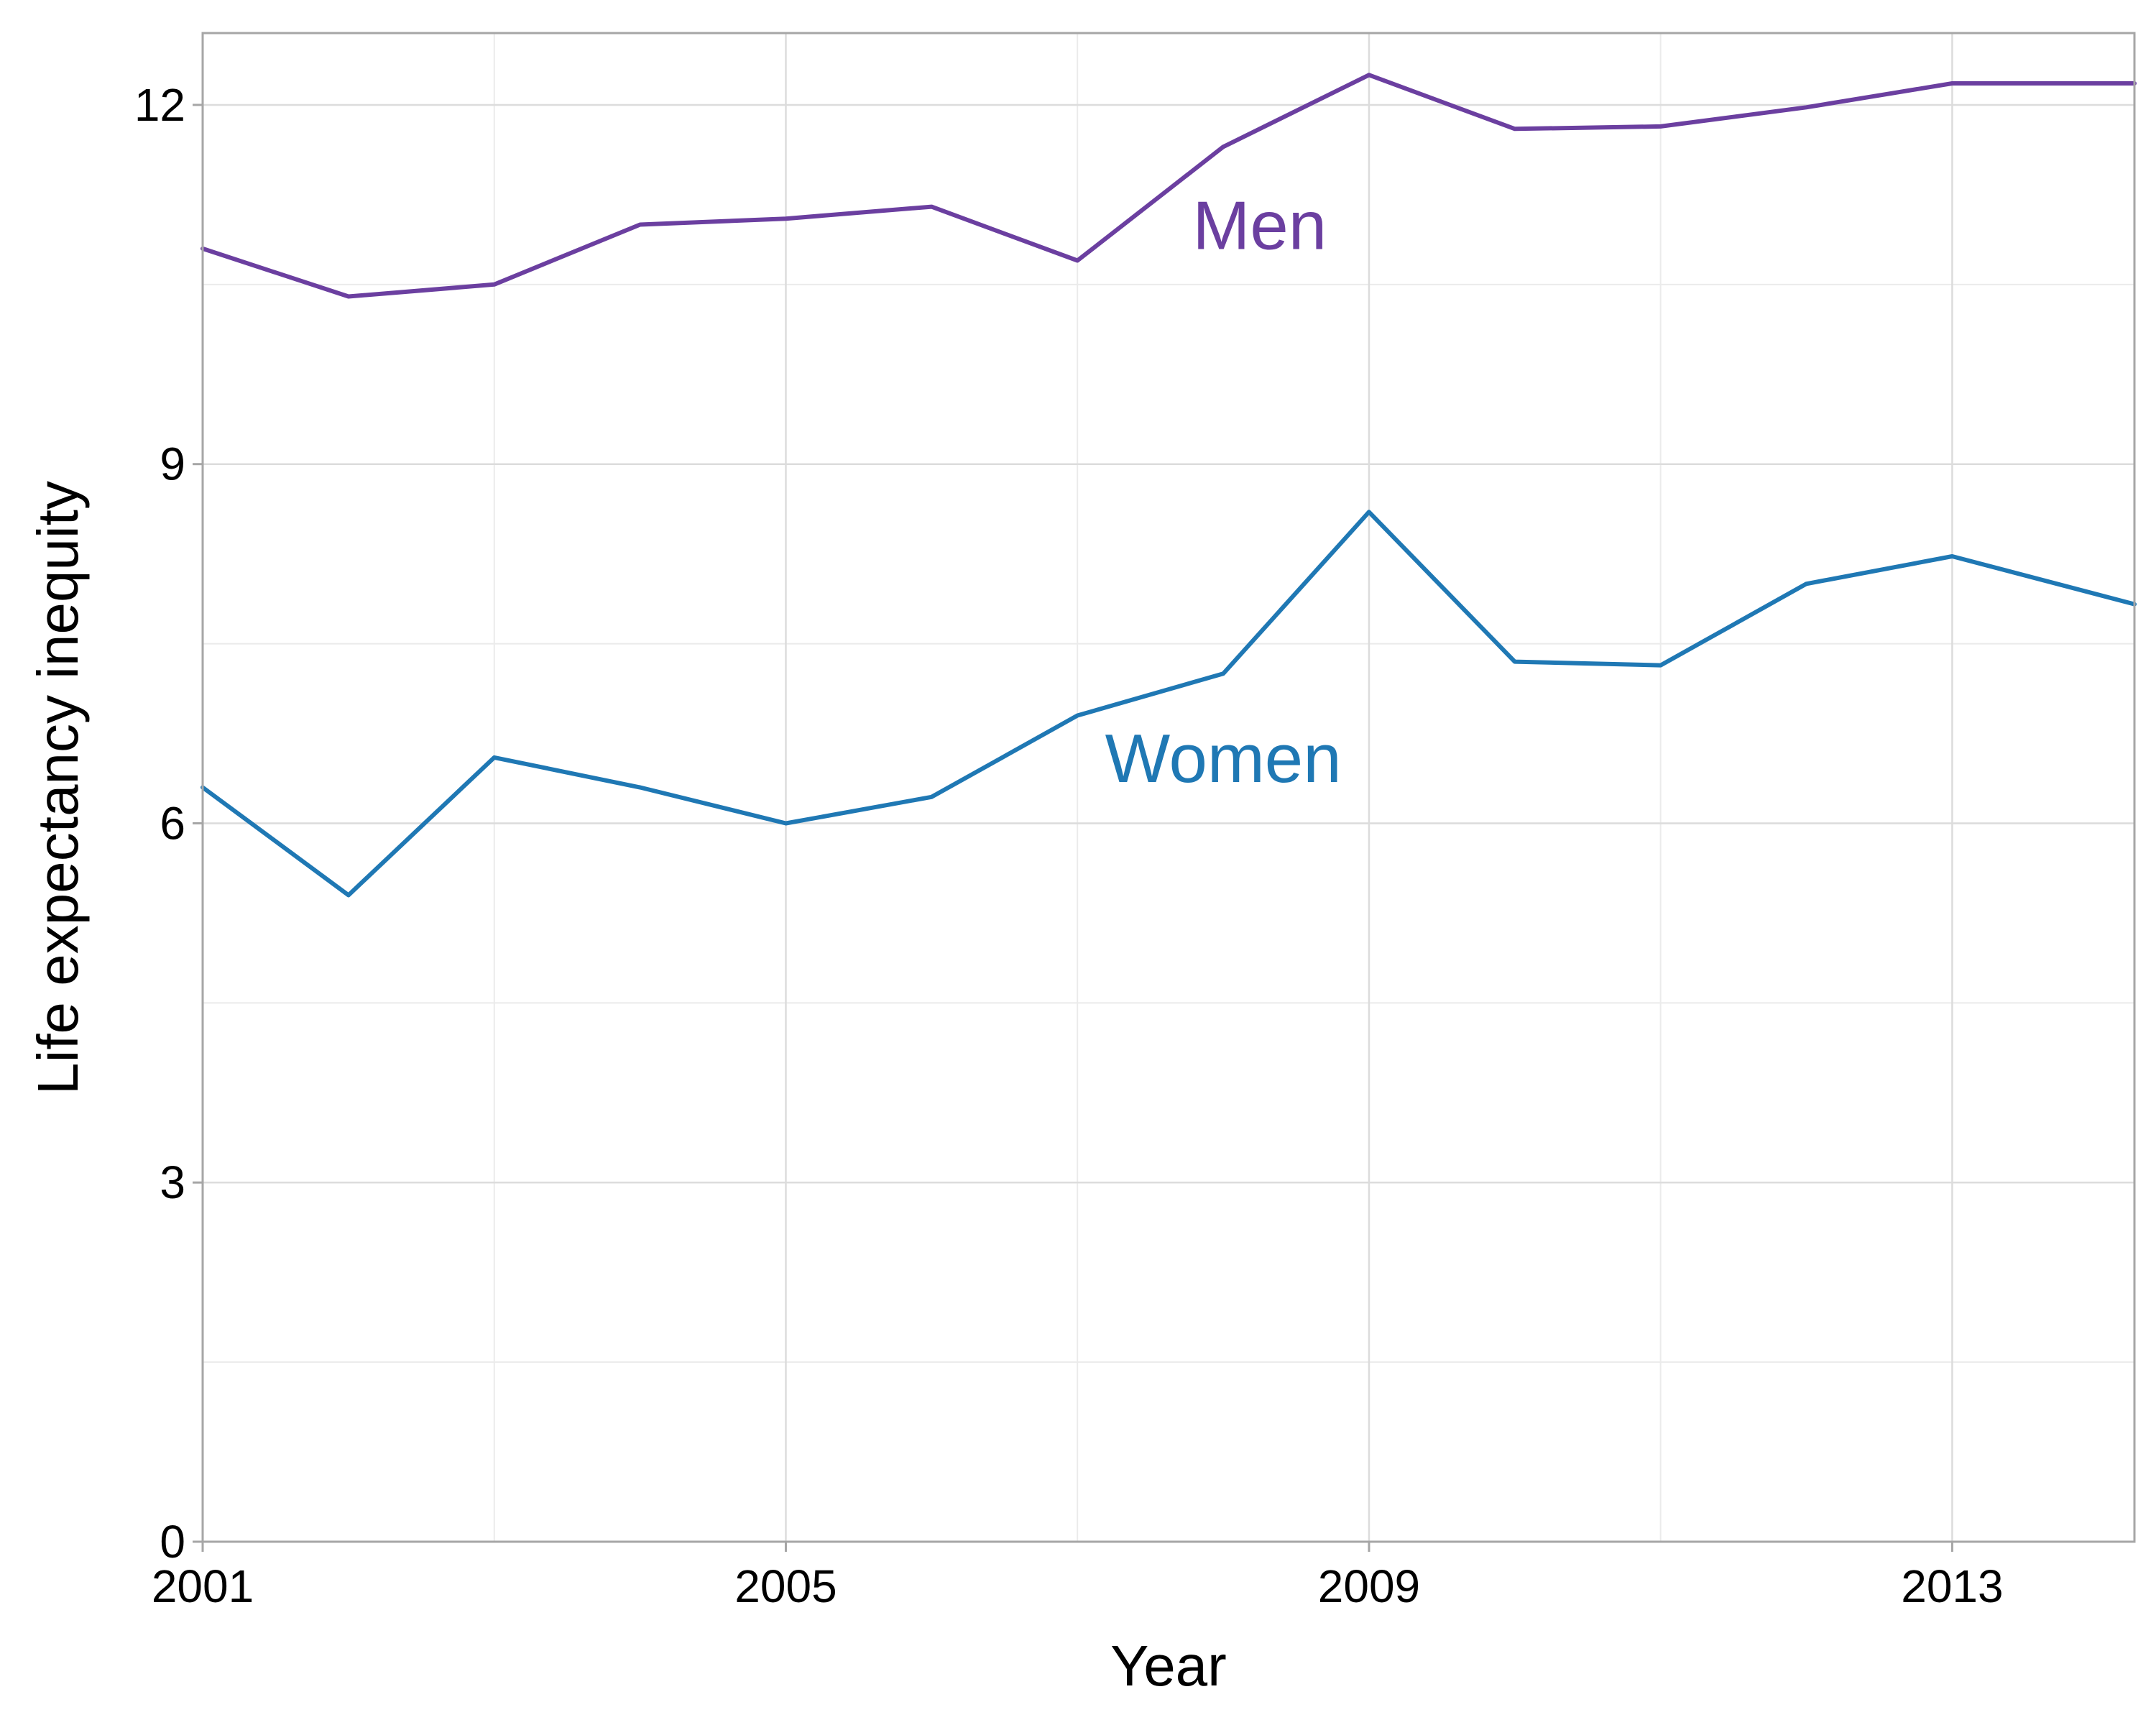 This screenshot has width=2156, height=1725. I want to click on x-tick-label: 2013, so click(1952, 1586).